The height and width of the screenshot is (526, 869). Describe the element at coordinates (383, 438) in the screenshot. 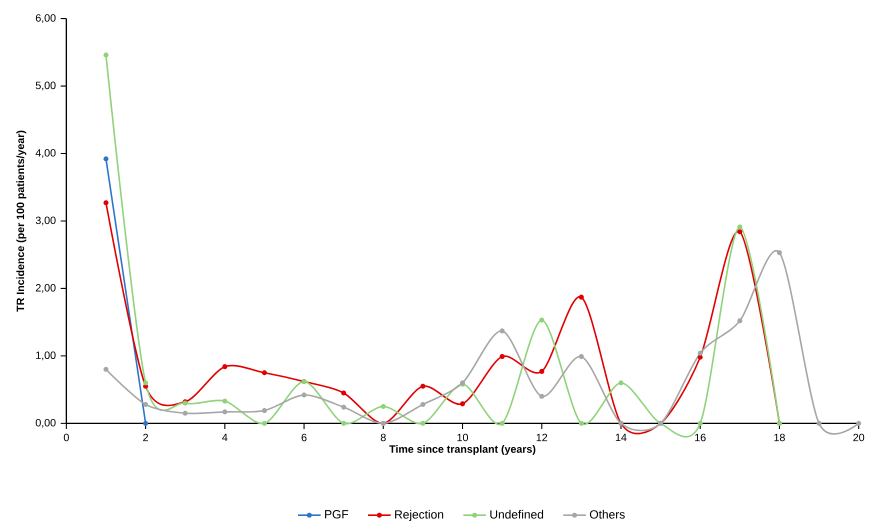

I see `x-tick-label: 8` at that location.